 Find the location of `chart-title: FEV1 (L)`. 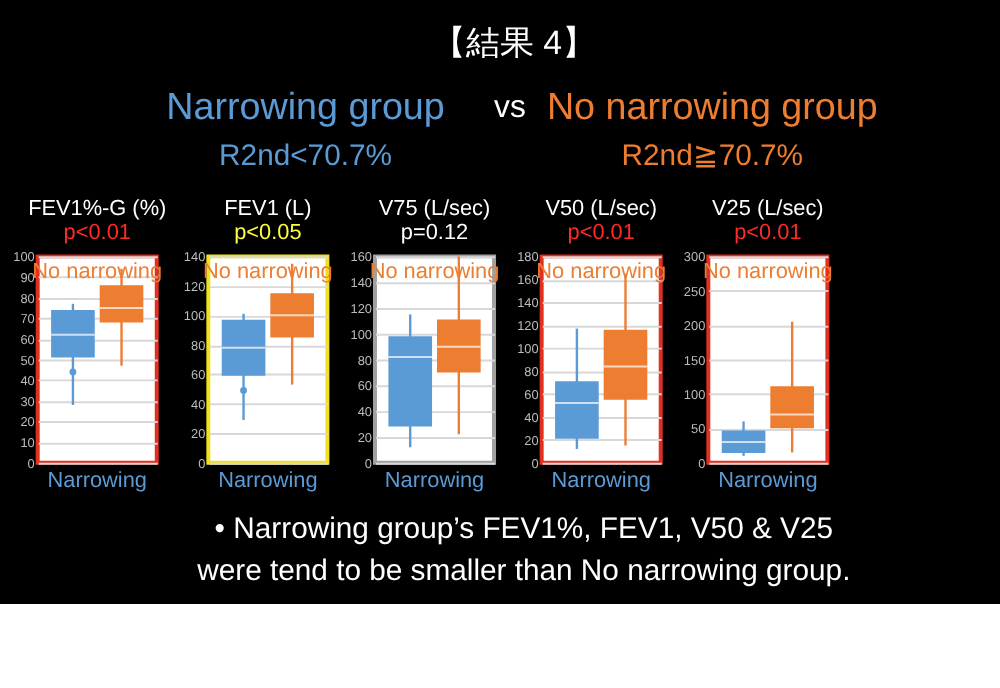

chart-title: FEV1 (L) is located at coordinates (268, 208).